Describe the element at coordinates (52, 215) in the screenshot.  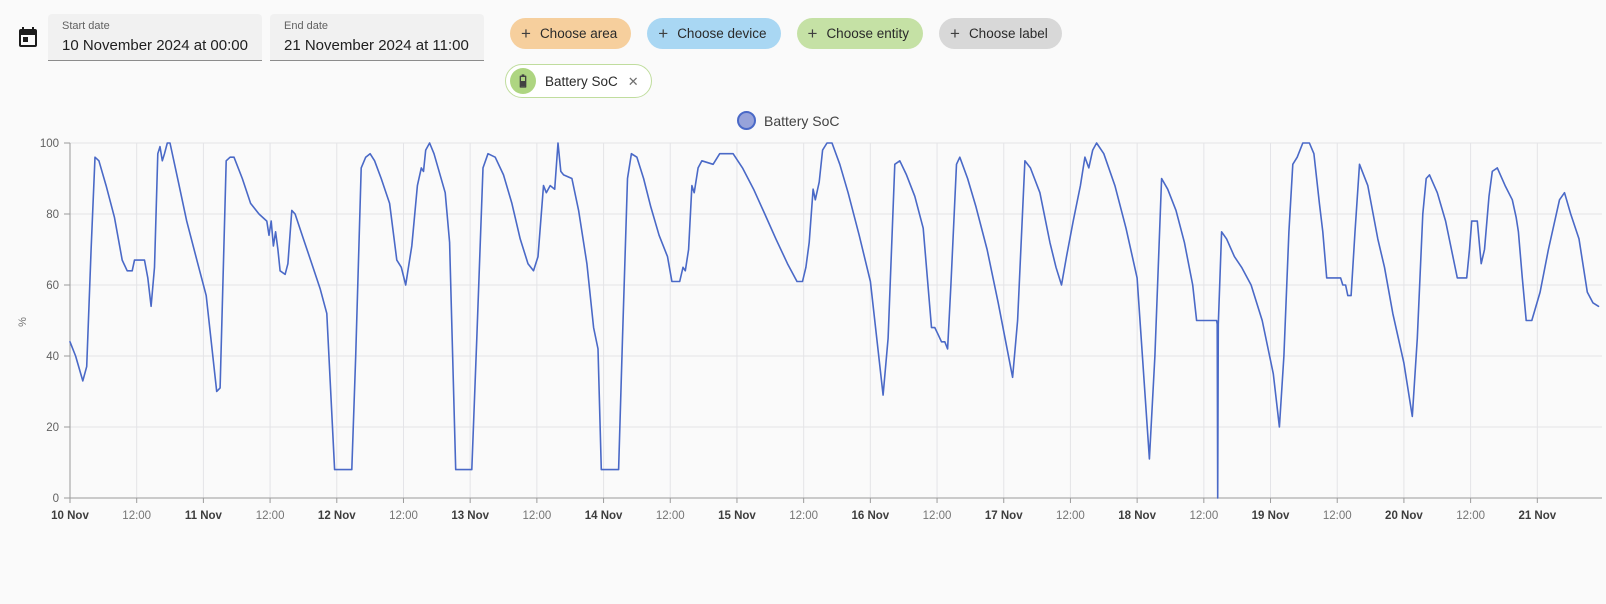
I see `y-tick-label: 80` at that location.